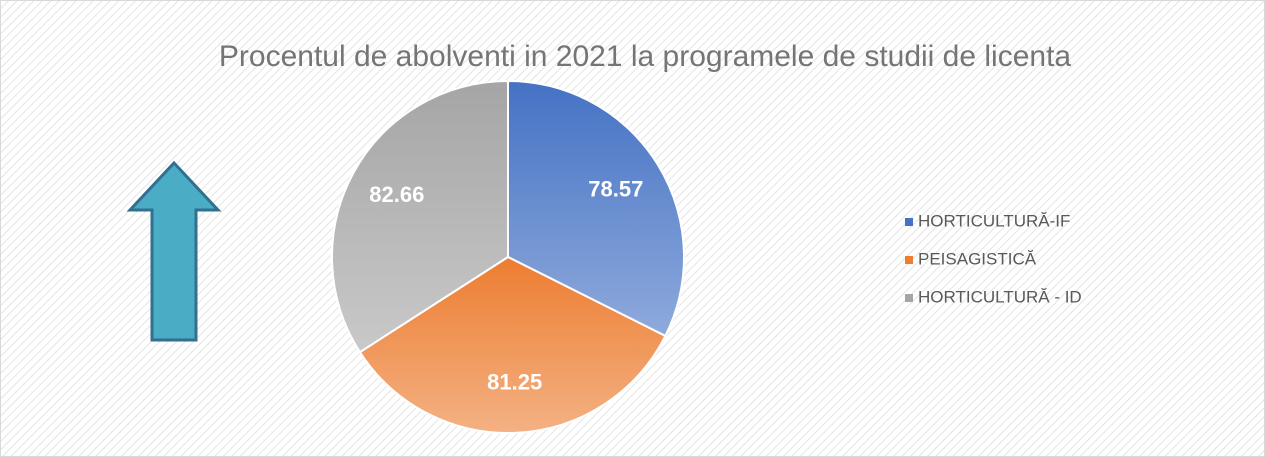 This screenshot has width=1265, height=457. What do you see at coordinates (994, 220) in the screenshot?
I see `legend-label: HORTICULTURĂ-IF` at bounding box center [994, 220].